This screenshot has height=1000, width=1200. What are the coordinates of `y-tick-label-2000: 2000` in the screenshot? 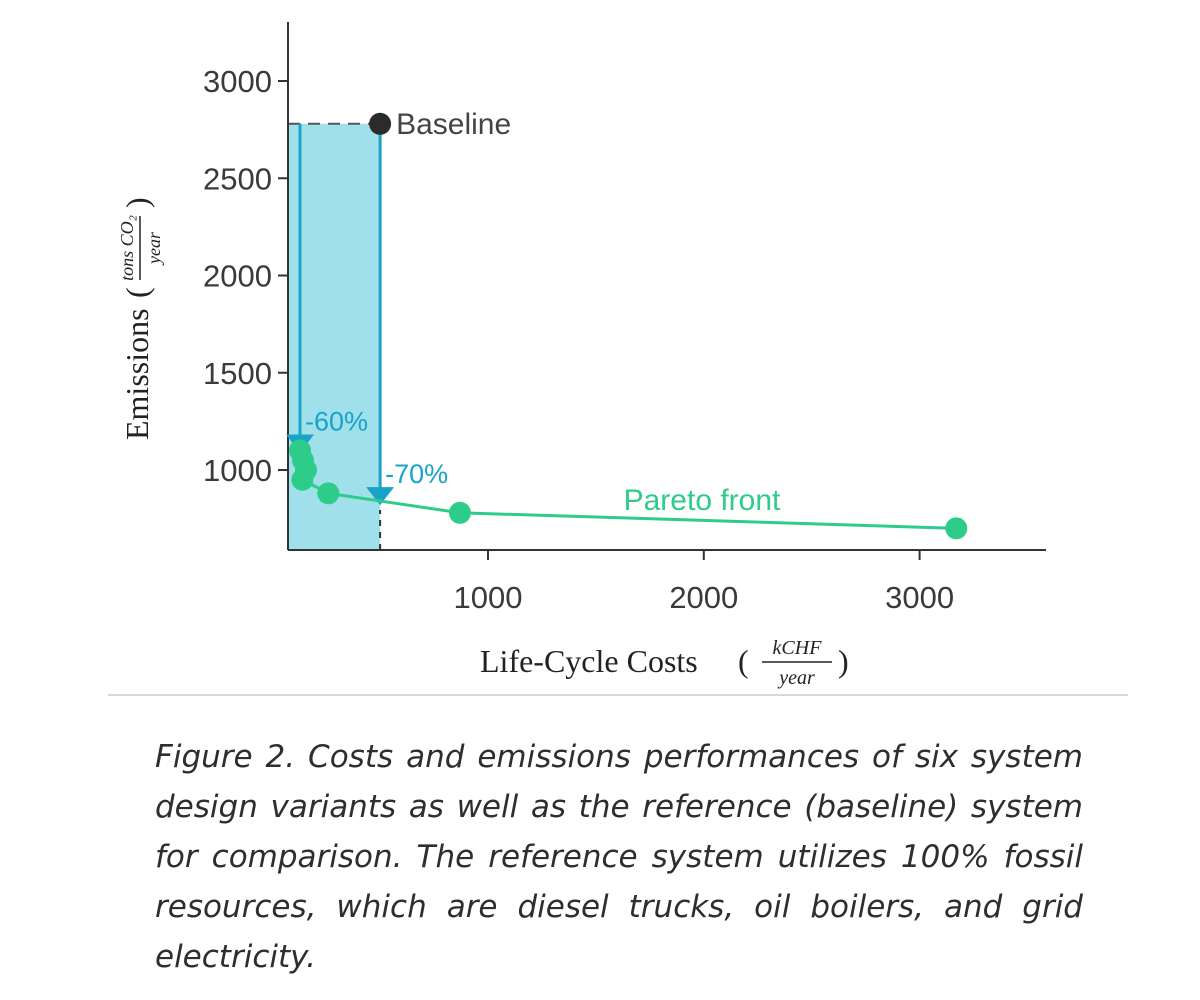 It's located at (237, 276).